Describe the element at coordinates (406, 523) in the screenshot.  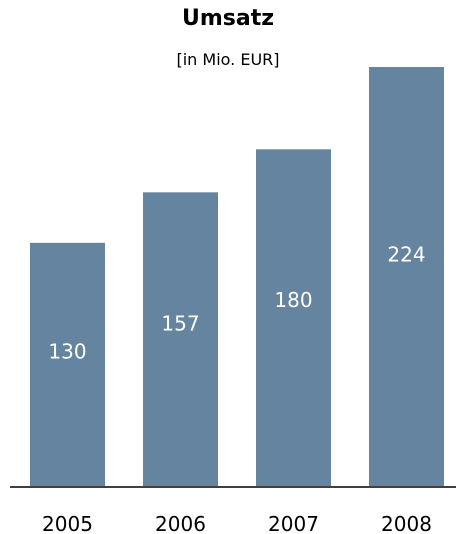
I see `x-tick-2008: 2008` at that location.